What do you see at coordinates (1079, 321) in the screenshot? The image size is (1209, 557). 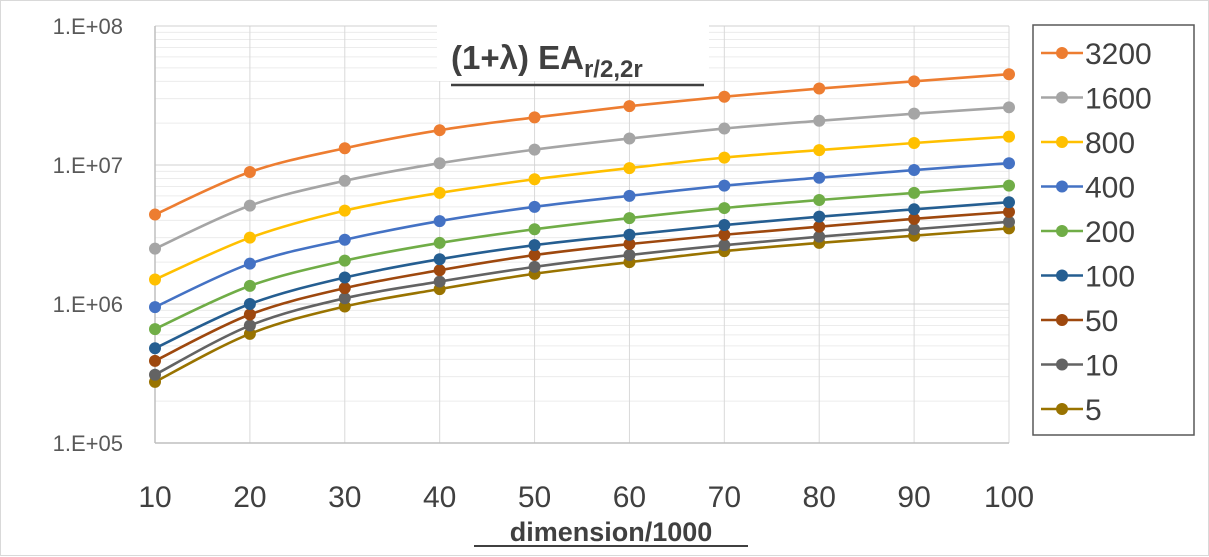 I see `legend-entry-50: 50` at bounding box center [1079, 321].